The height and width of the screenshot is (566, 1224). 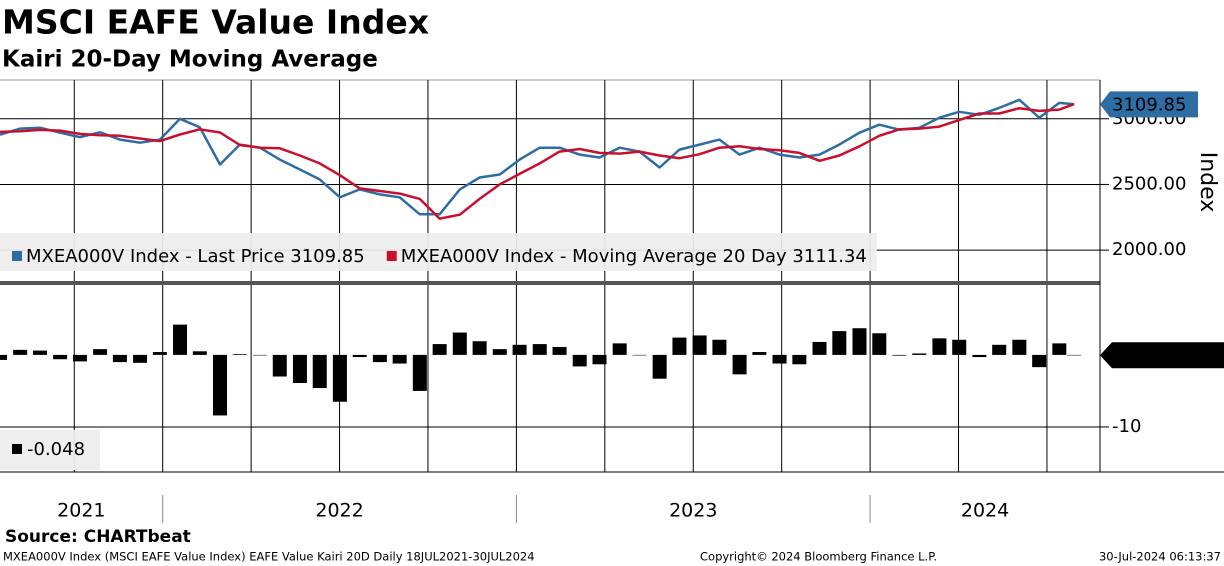 I want to click on legend-box, so click(x=438, y=252).